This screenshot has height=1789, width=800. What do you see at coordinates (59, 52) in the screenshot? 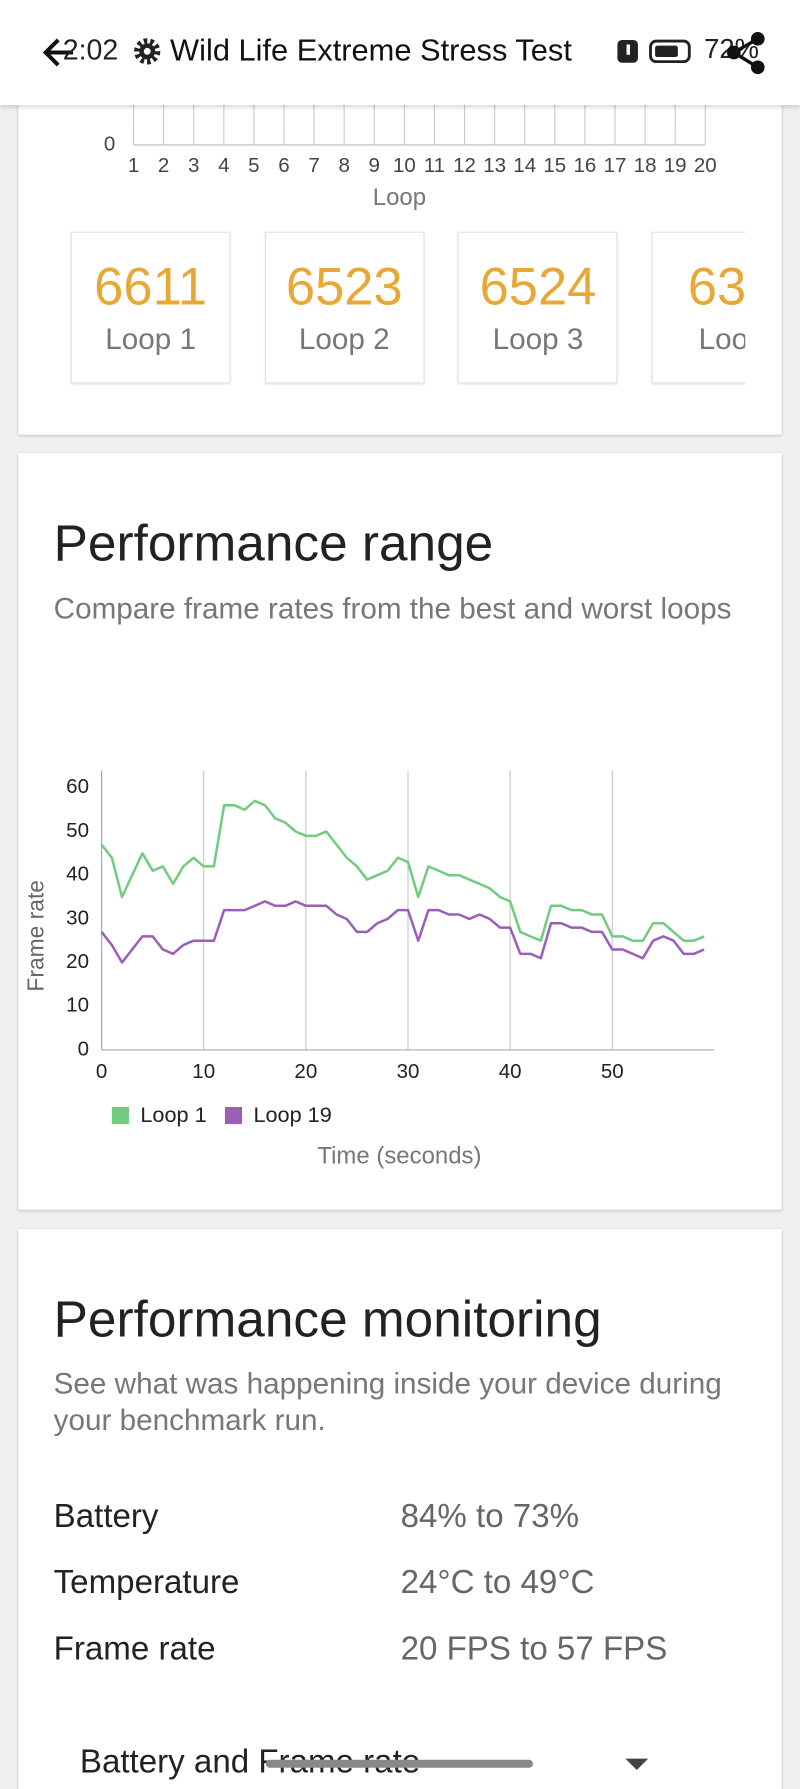
I see `back-button` at bounding box center [59, 52].